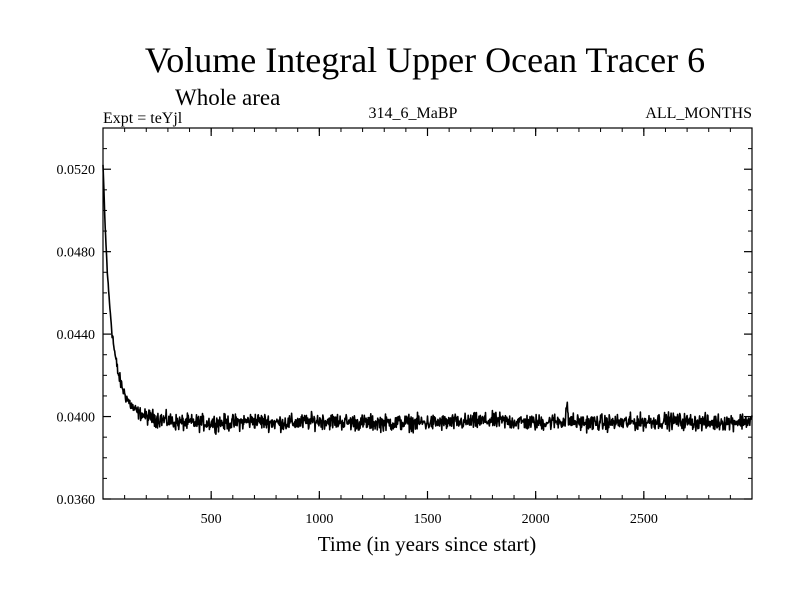 The width and height of the screenshot is (800, 600). Describe the element at coordinates (428, 519) in the screenshot. I see `x-tick-label: 1500` at that location.